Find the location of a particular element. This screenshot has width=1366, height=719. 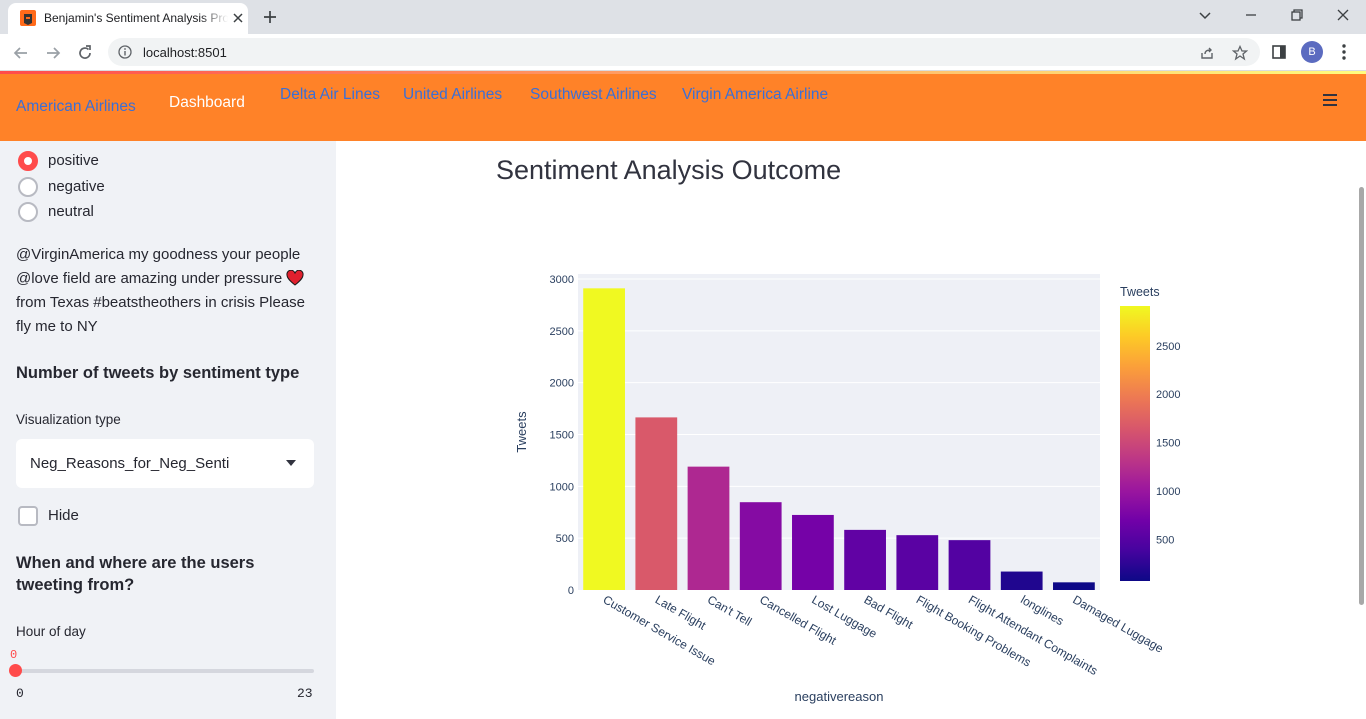

viz-type-label: Visualization type is located at coordinates (68, 419).